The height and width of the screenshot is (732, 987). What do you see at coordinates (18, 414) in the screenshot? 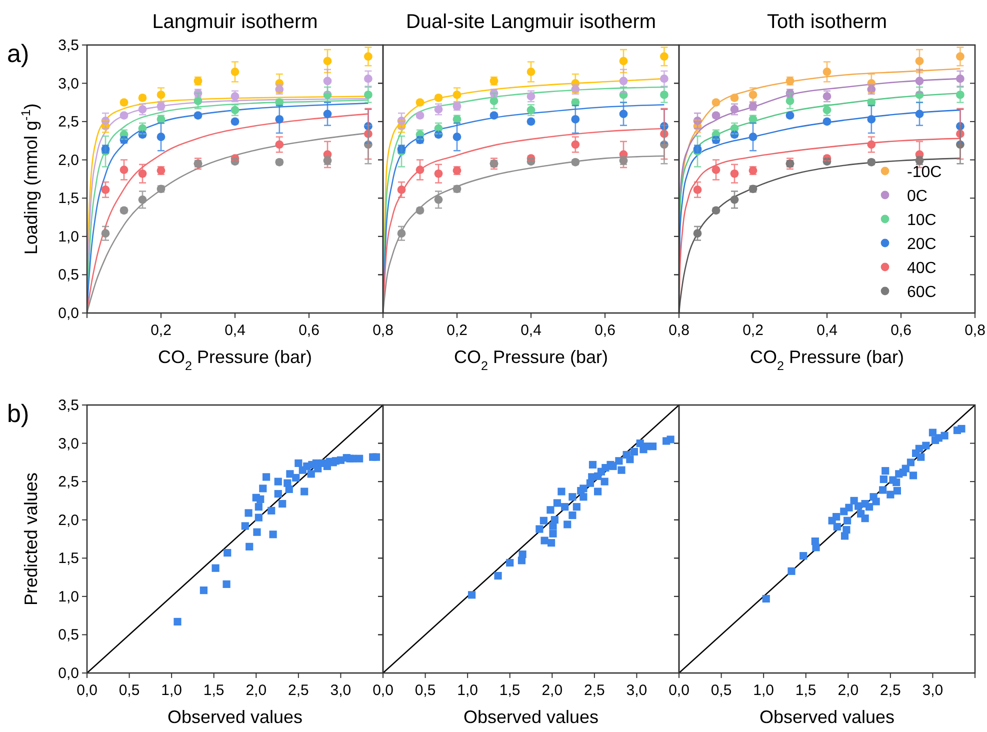
I see `text: b)` at bounding box center [18, 414].